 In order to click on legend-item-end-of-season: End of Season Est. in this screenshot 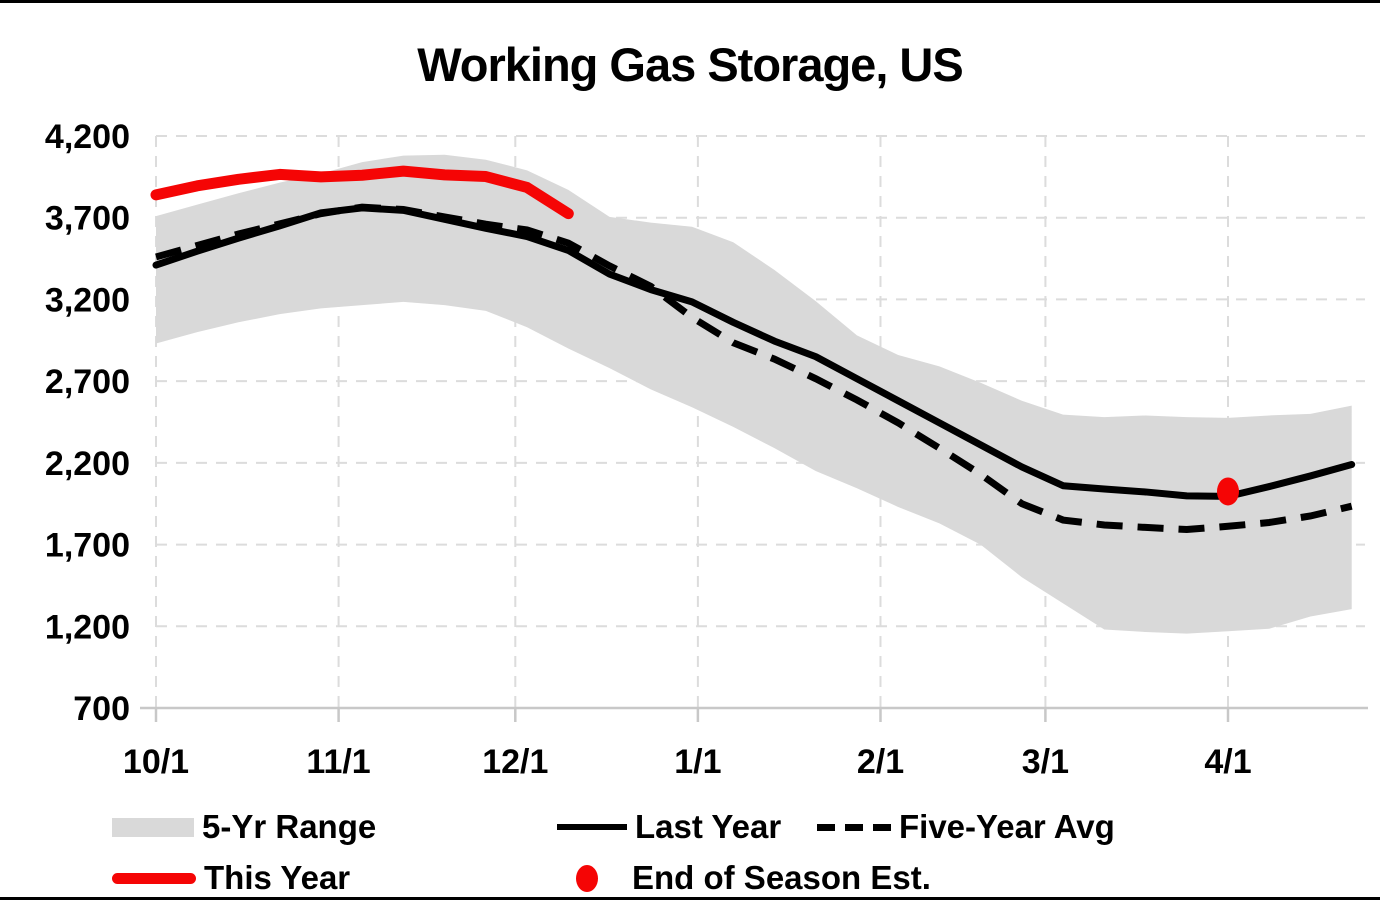, I will do `click(753, 878)`.